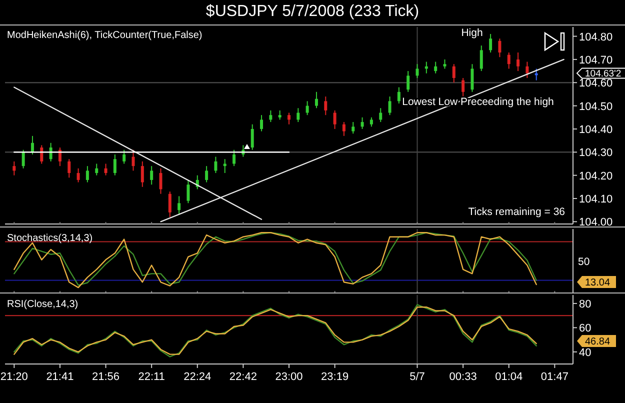 The image size is (625, 403). Describe the element at coordinates (243, 377) in the screenshot. I see `x-tick-label: 22:42` at that location.